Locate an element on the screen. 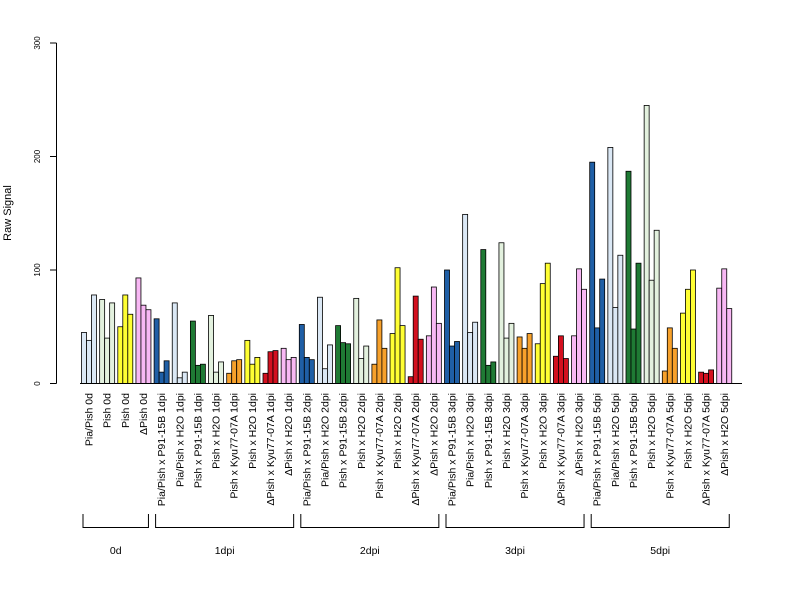 The image size is (800, 600). x-tick-label: Pish x P91-15B 2dpi is located at coordinates (344, 440).